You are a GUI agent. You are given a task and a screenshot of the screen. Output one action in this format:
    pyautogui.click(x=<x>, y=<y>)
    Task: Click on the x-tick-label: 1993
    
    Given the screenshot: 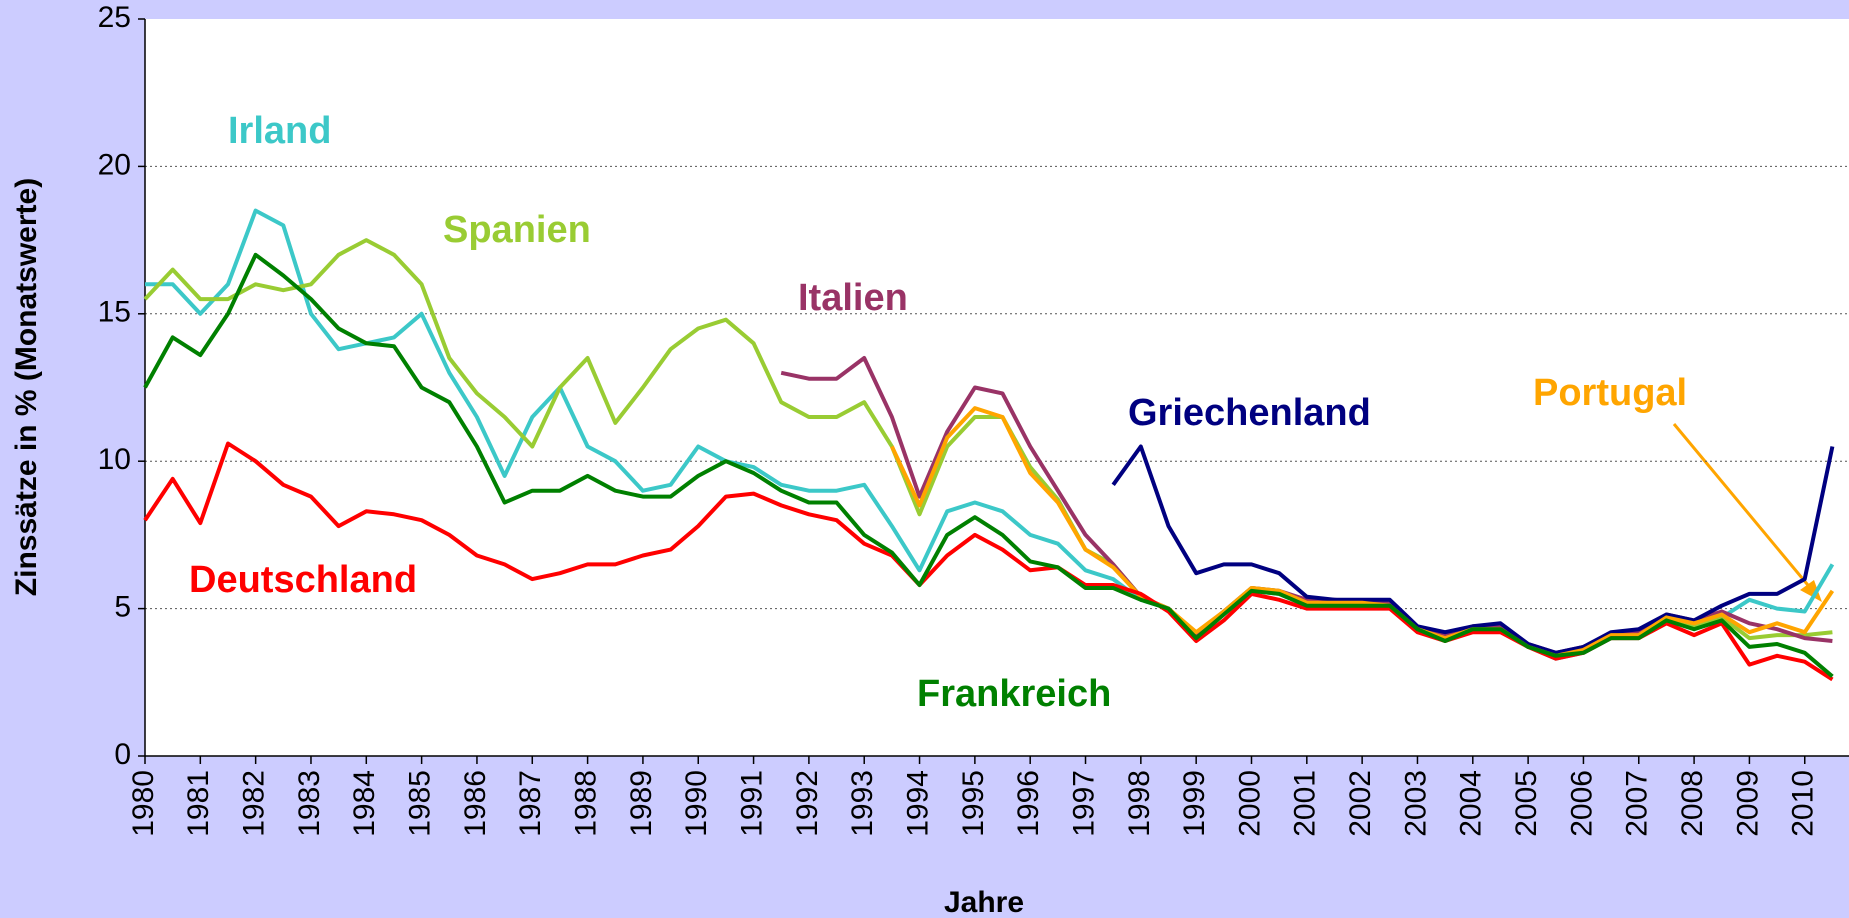 What is the action you would take?
    pyautogui.click(x=862, y=803)
    